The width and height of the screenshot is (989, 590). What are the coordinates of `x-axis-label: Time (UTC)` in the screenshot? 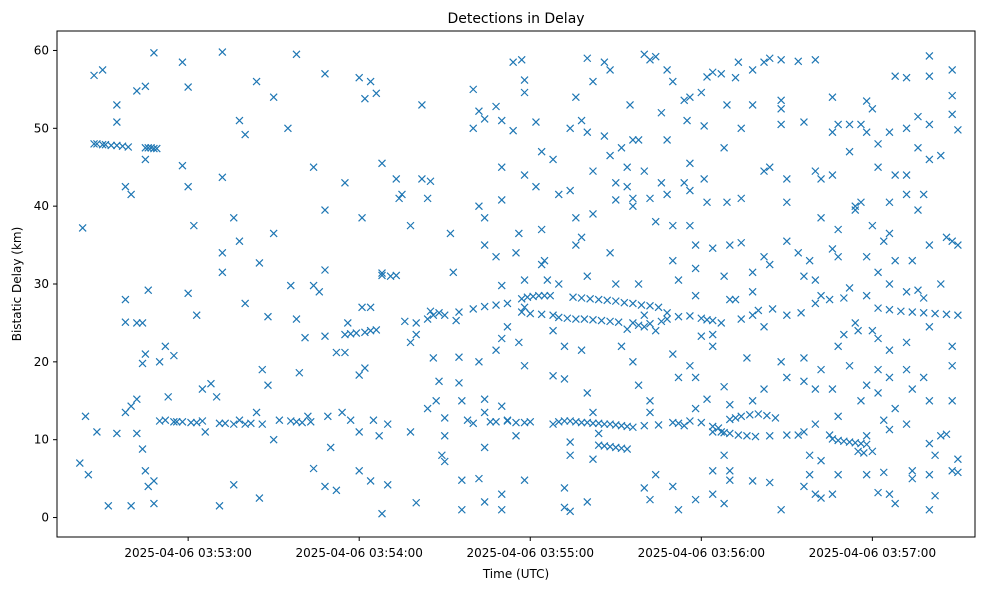 It's located at (515, 574).